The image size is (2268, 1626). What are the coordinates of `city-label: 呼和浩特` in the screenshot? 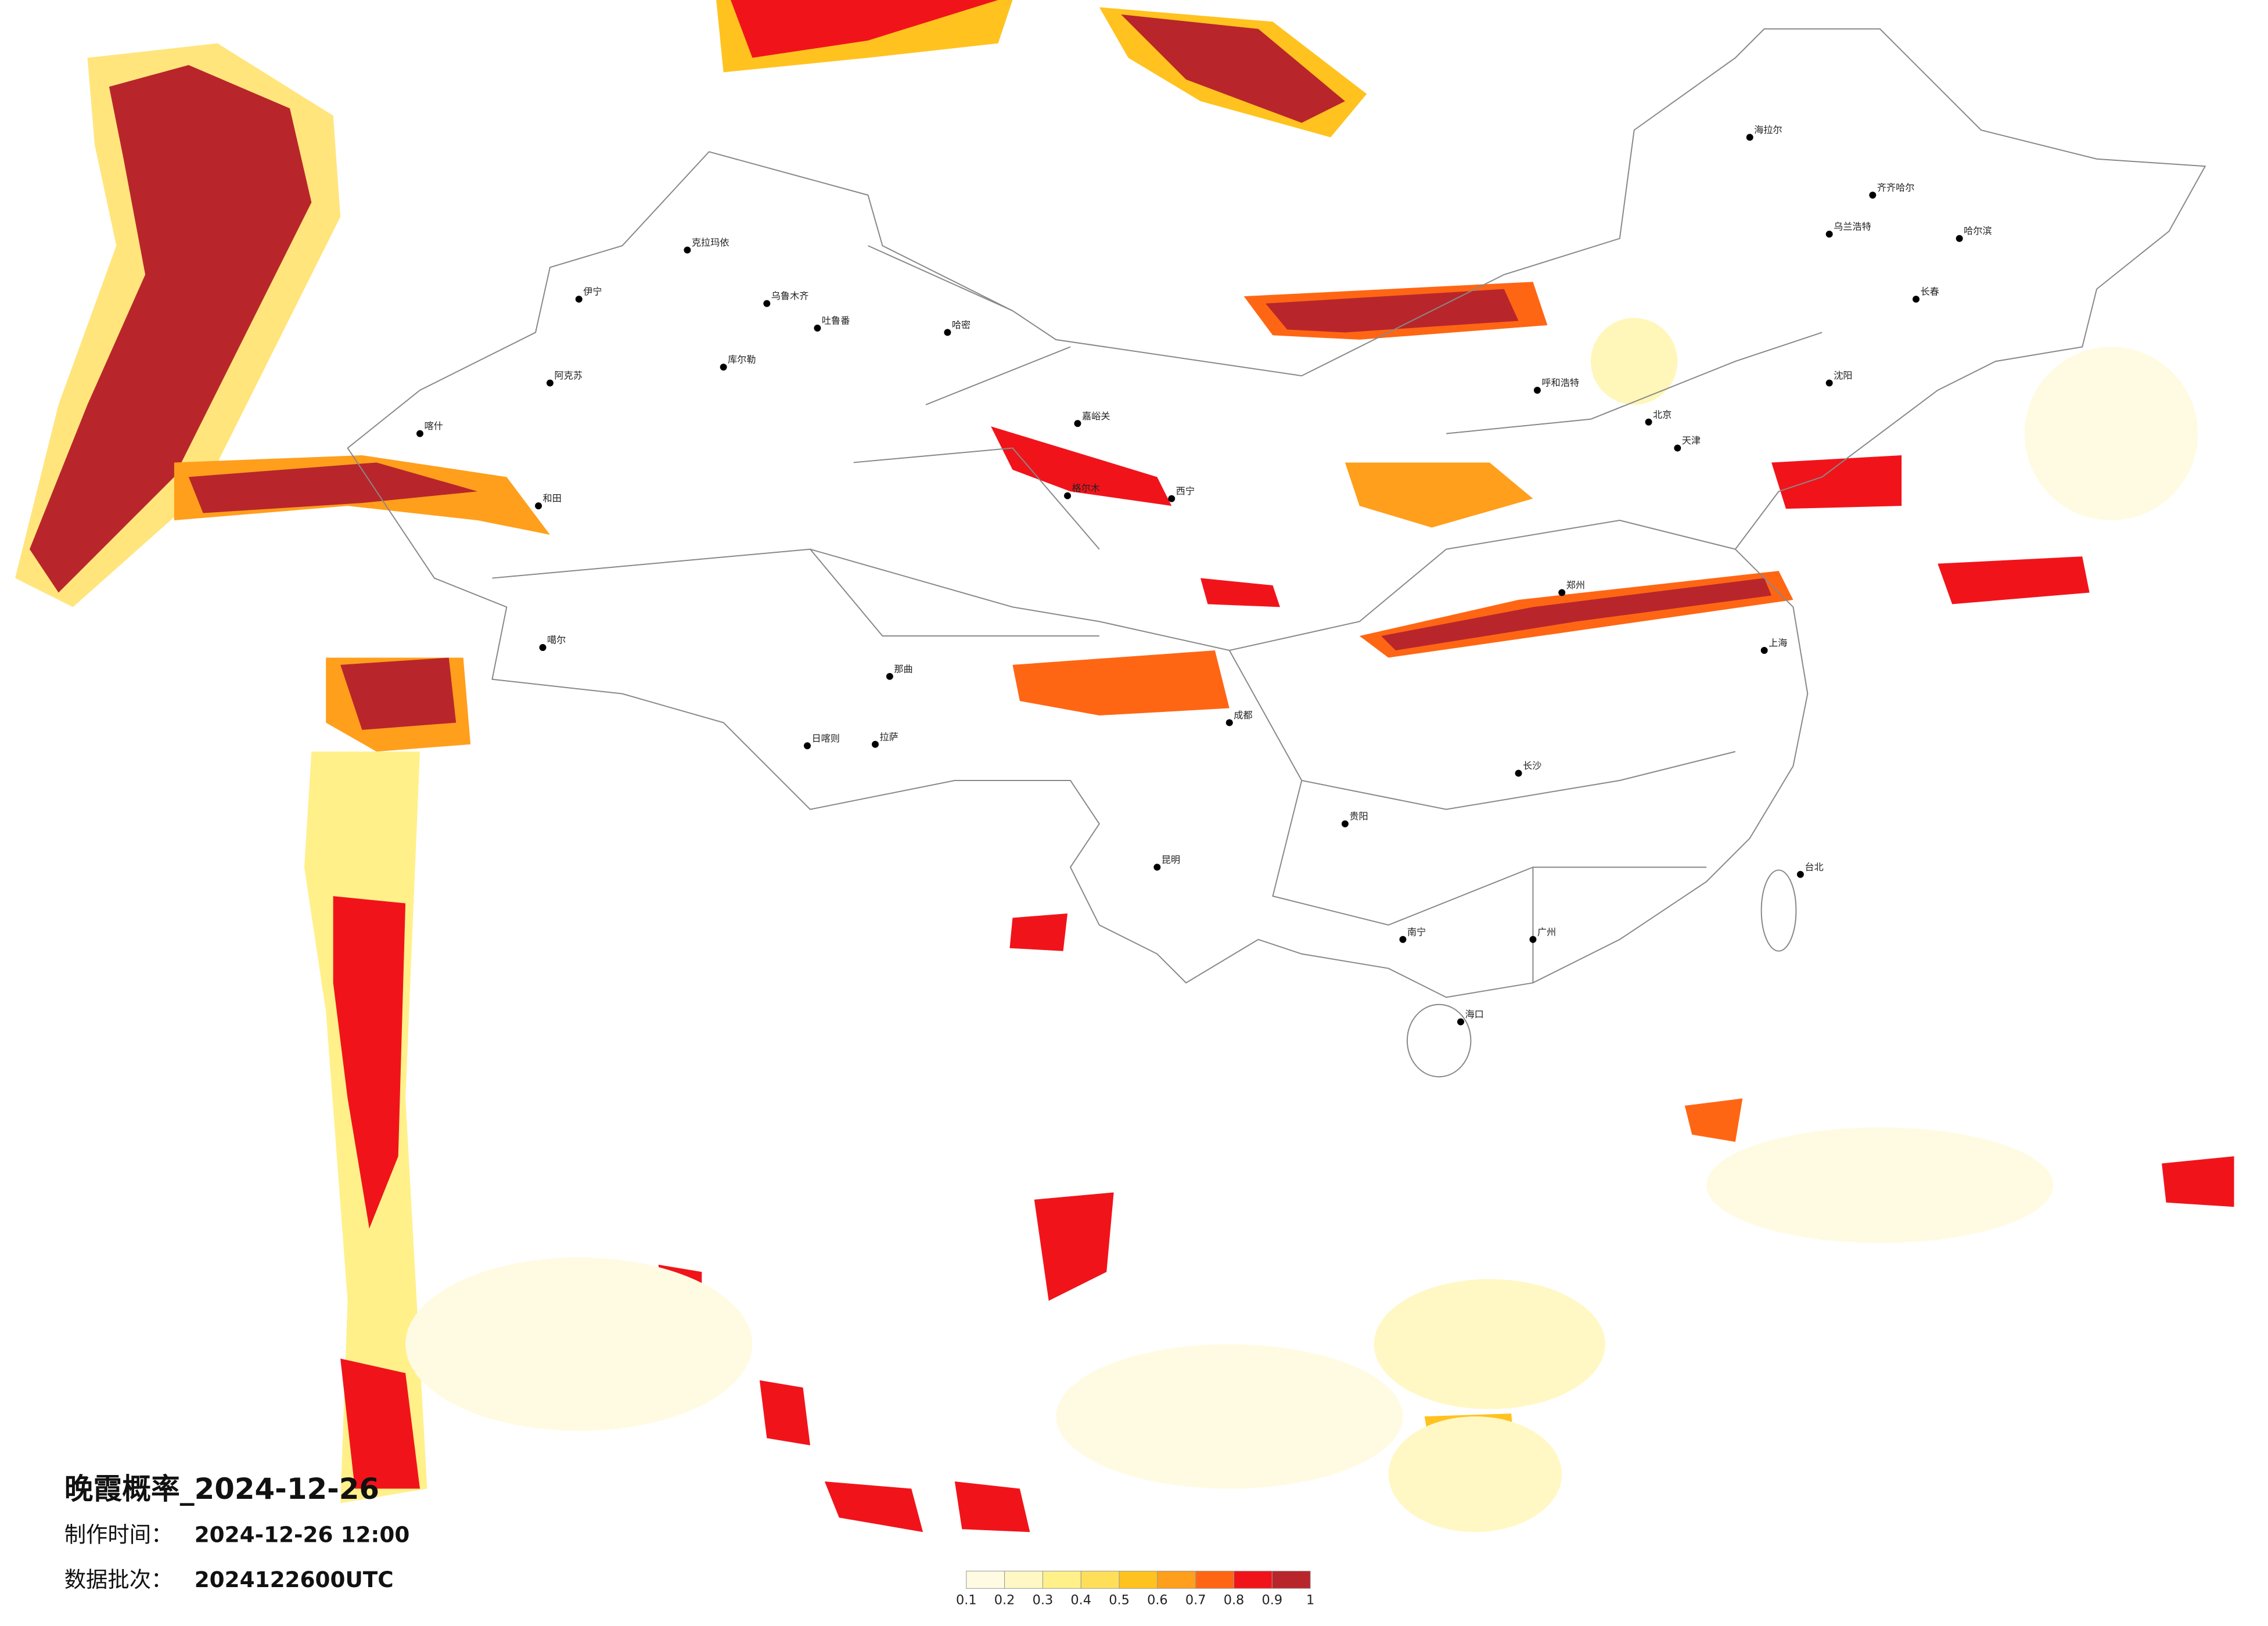 It's located at (1560, 383).